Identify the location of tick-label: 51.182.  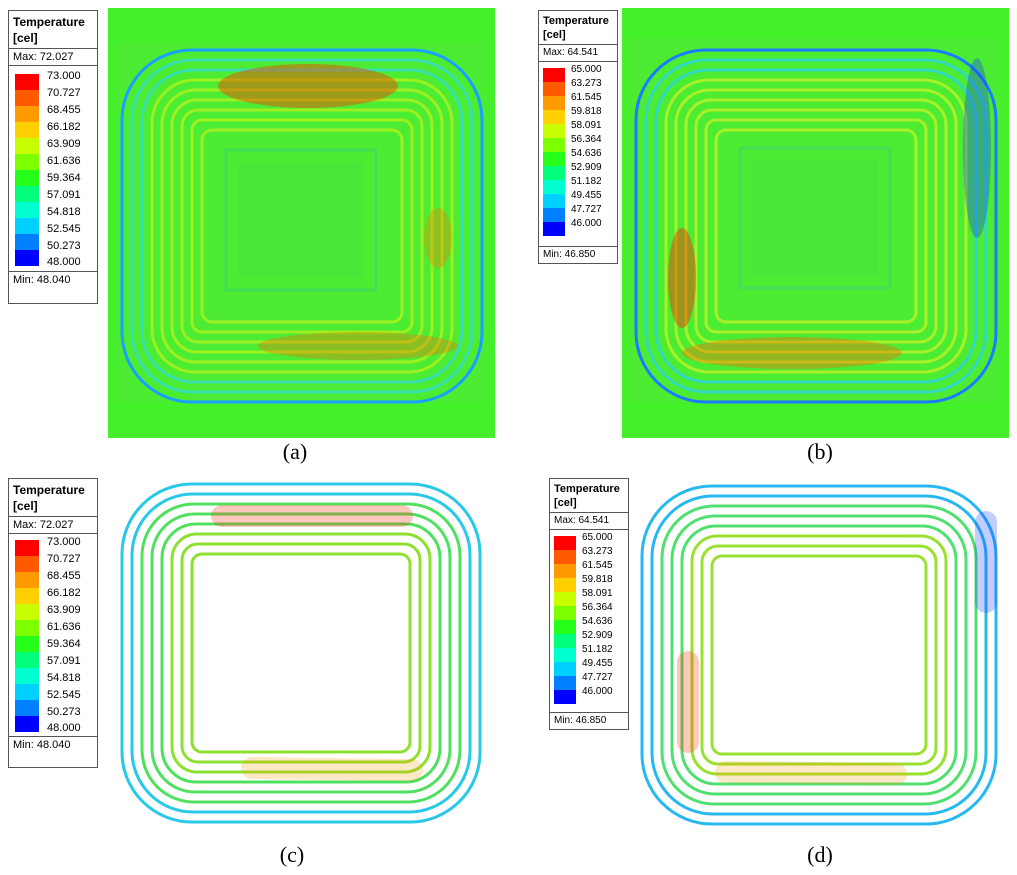
(597, 649).